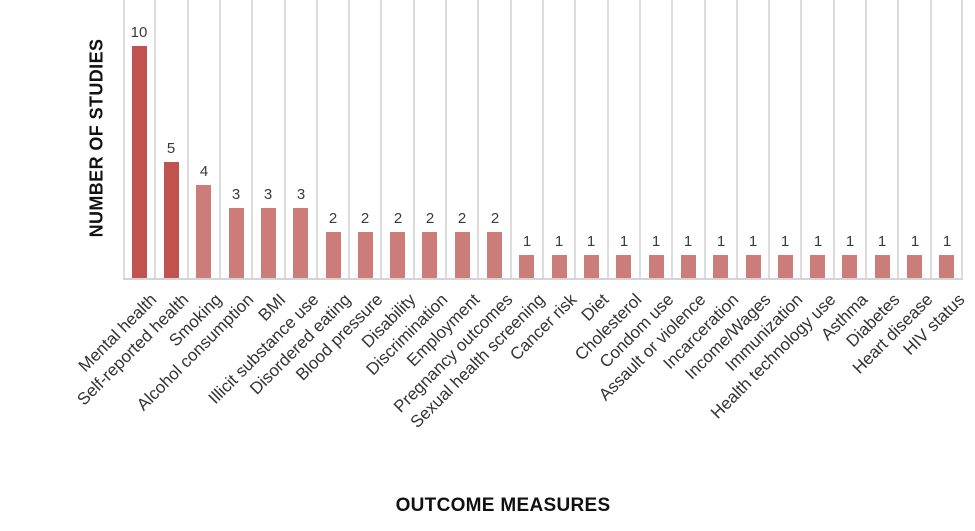  Describe the element at coordinates (503, 505) in the screenshot. I see `x-axis-title: OUTCOME MEASURES` at that location.